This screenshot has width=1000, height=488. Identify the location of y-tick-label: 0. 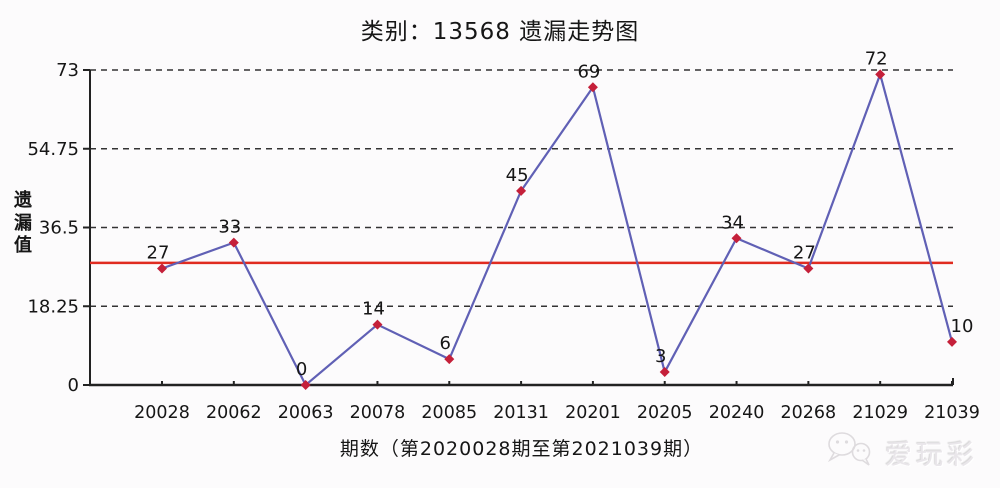
(73, 385).